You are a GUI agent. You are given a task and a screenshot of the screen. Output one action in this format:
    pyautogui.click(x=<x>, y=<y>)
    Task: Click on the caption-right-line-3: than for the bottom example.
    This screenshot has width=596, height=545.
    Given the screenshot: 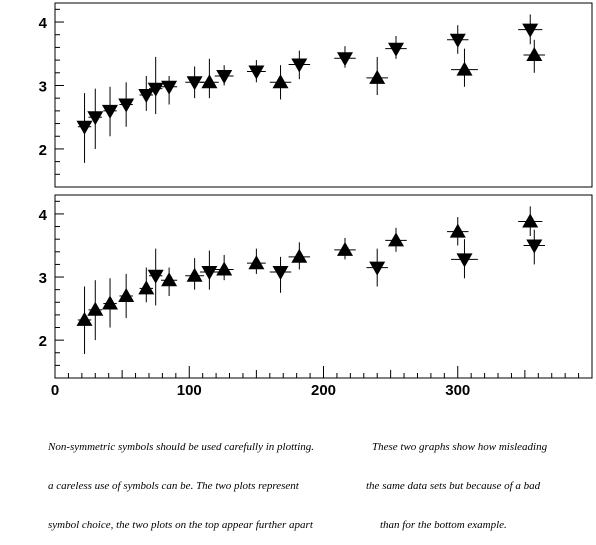 What is the action you would take?
    pyautogui.click(x=443, y=525)
    